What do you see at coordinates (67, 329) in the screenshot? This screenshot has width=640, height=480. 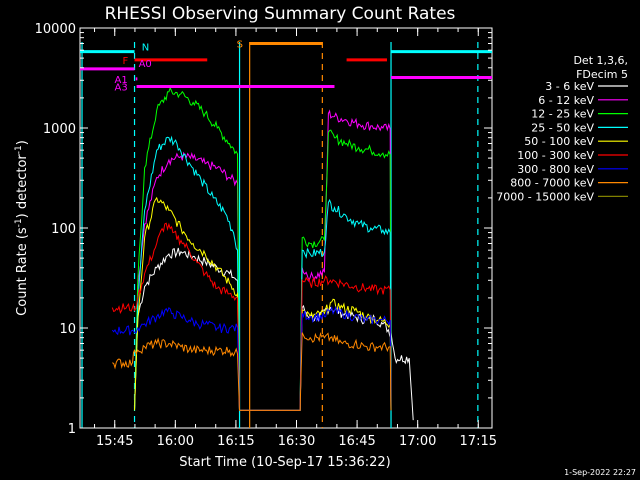 I see `y-tick-label: 10` at bounding box center [67, 329].